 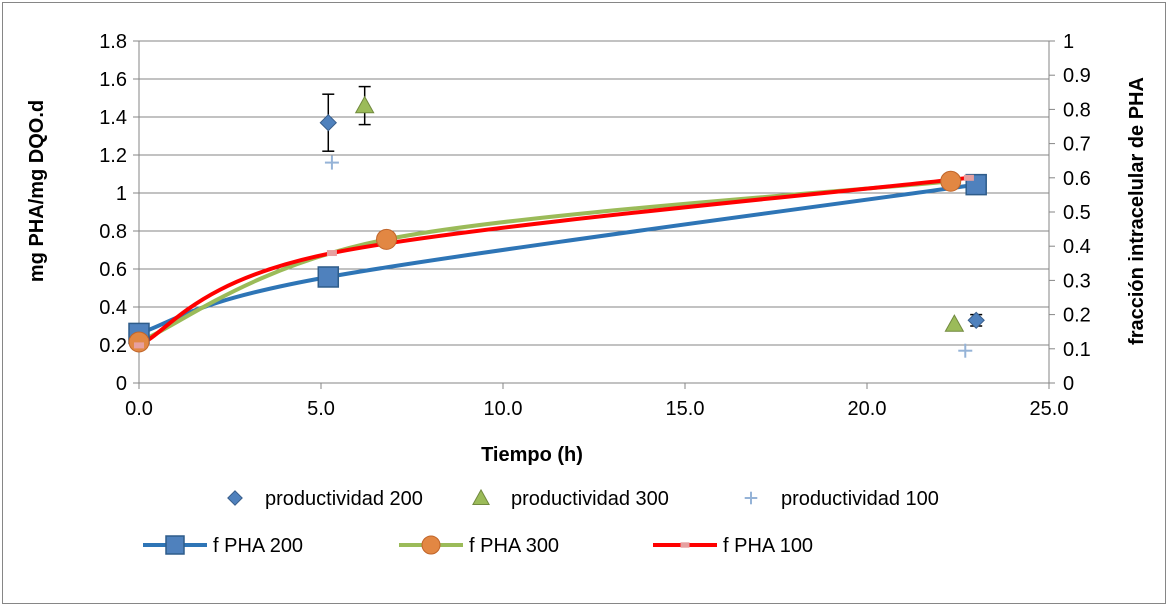 What do you see at coordinates (590, 499) in the screenshot?
I see `legend-label: productividad 300` at bounding box center [590, 499].